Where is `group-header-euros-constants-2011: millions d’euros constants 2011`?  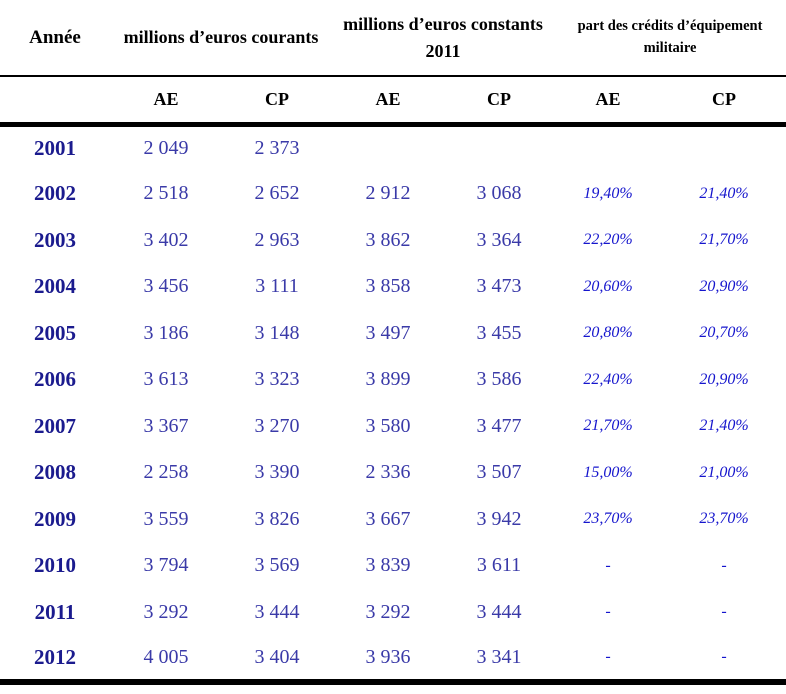
group-header-euros-constants-2011: millions d’euros constants 2011 is located at coordinates (443, 38).